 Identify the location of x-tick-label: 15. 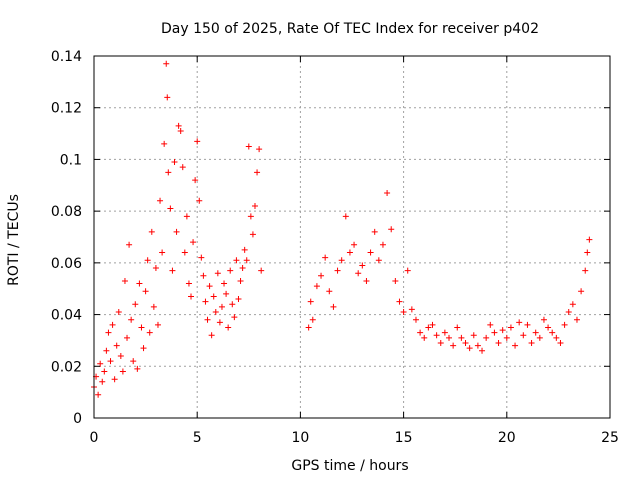
(404, 438).